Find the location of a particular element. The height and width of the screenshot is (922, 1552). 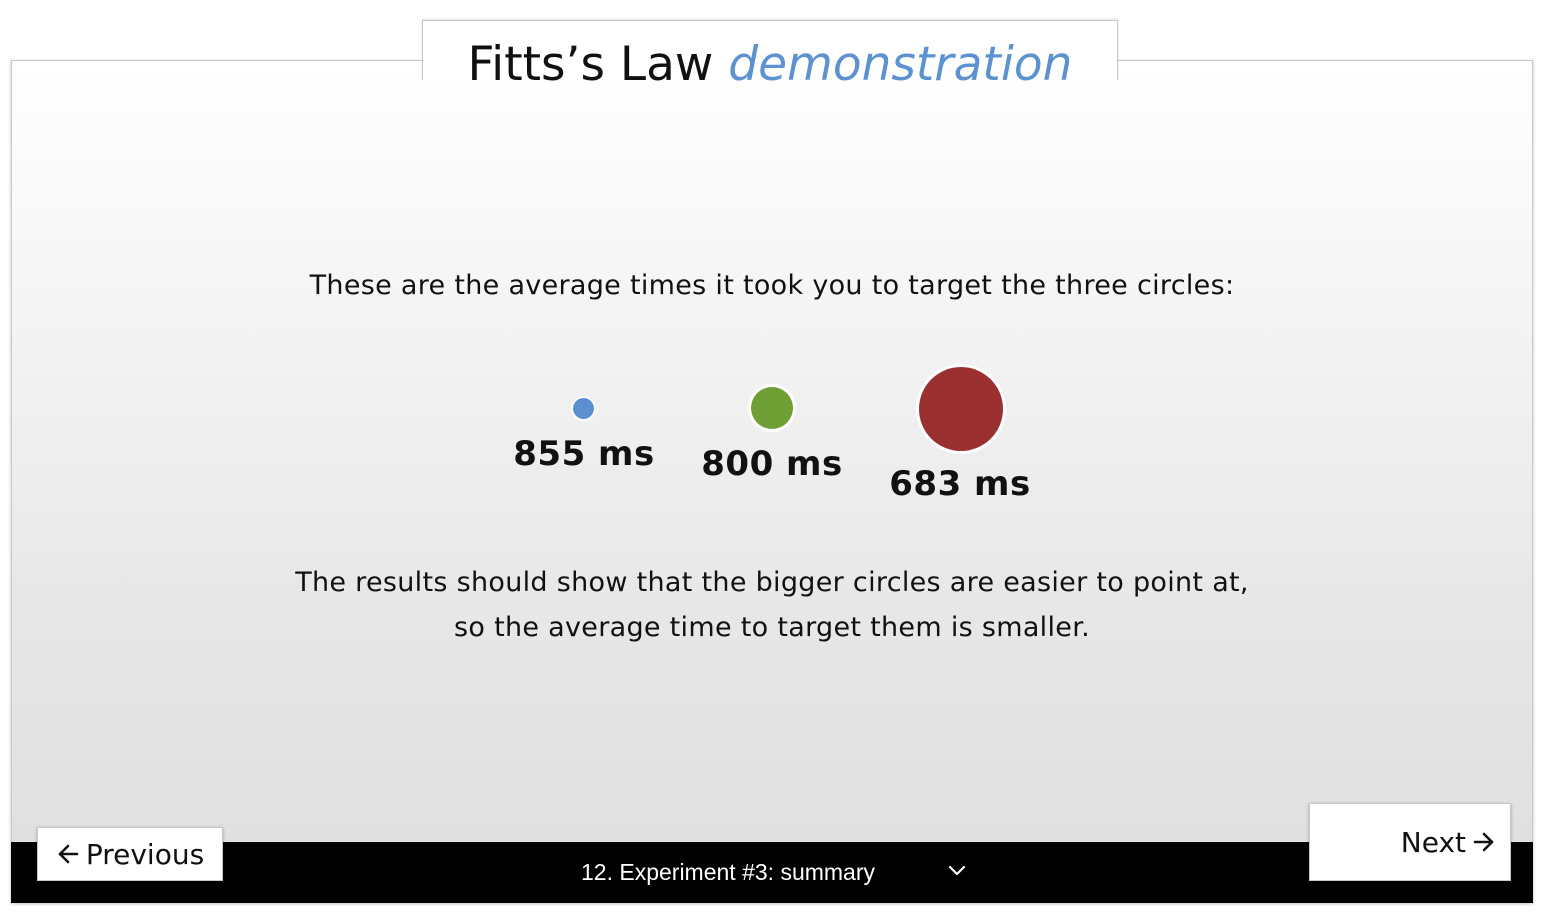

chevron-down-icon is located at coordinates (957, 870).